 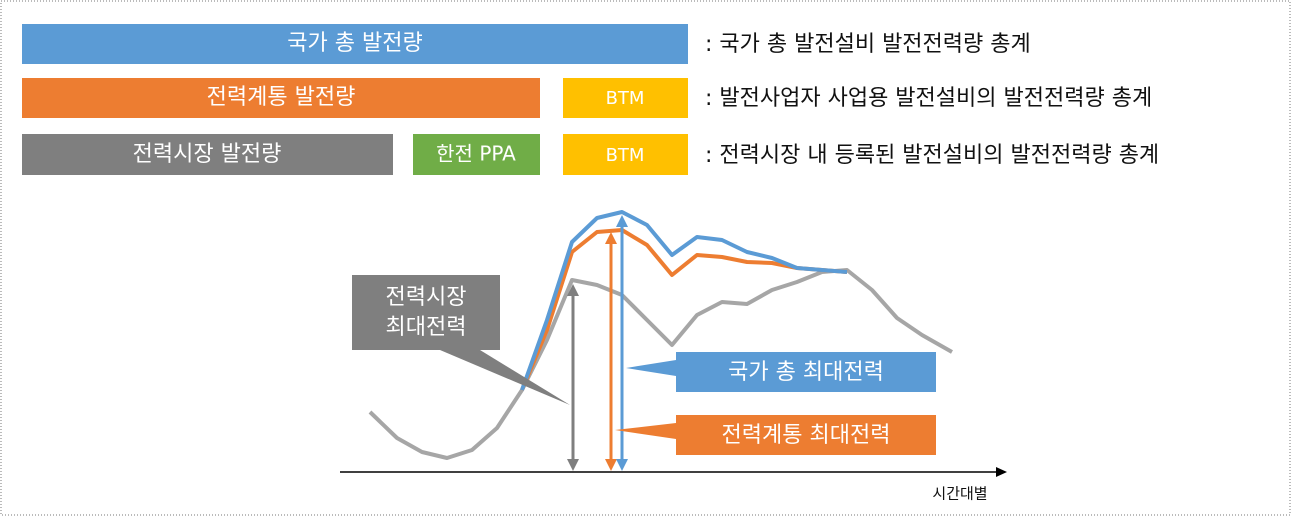 I want to click on callout-national, so click(x=806, y=372).